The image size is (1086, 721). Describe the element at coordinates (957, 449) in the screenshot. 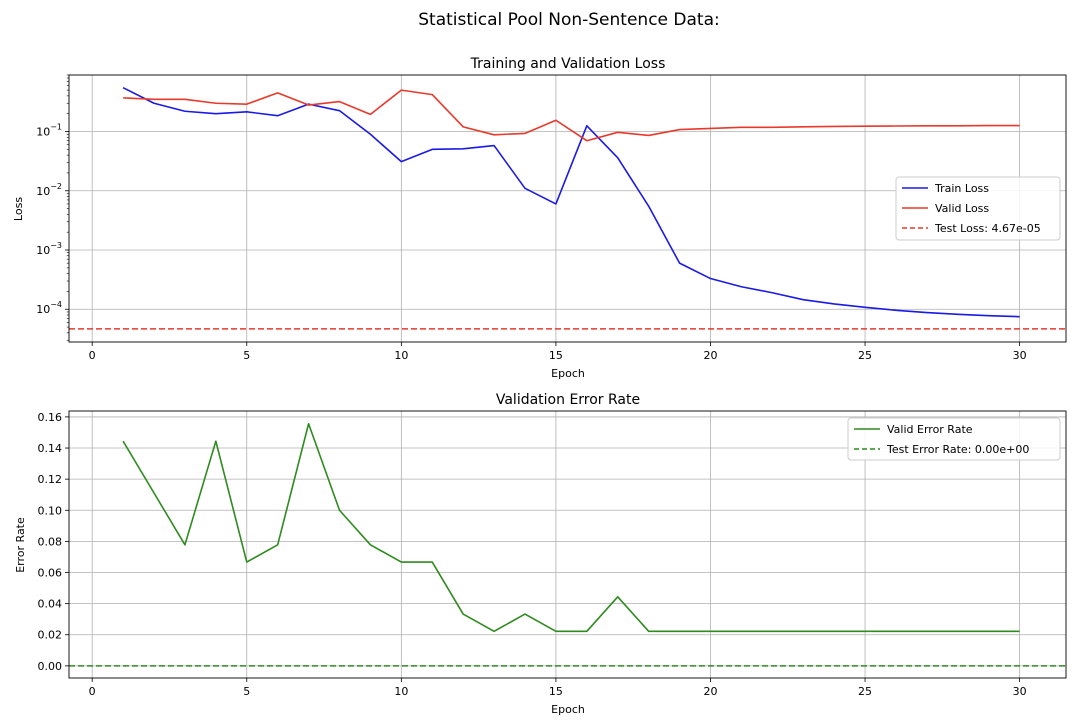

I see `error-rate-chart-legend-label-1: Test Error Rate: 0.00e+00` at that location.